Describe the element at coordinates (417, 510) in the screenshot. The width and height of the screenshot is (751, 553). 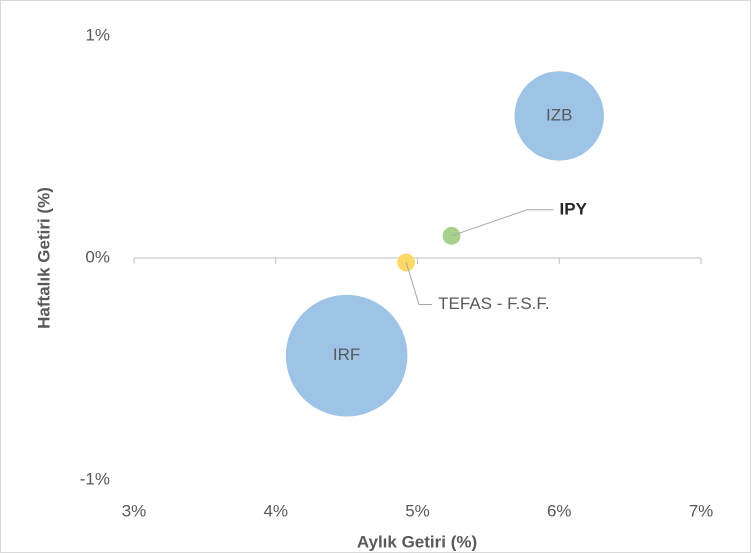
I see `x-tick-label: 5%` at that location.